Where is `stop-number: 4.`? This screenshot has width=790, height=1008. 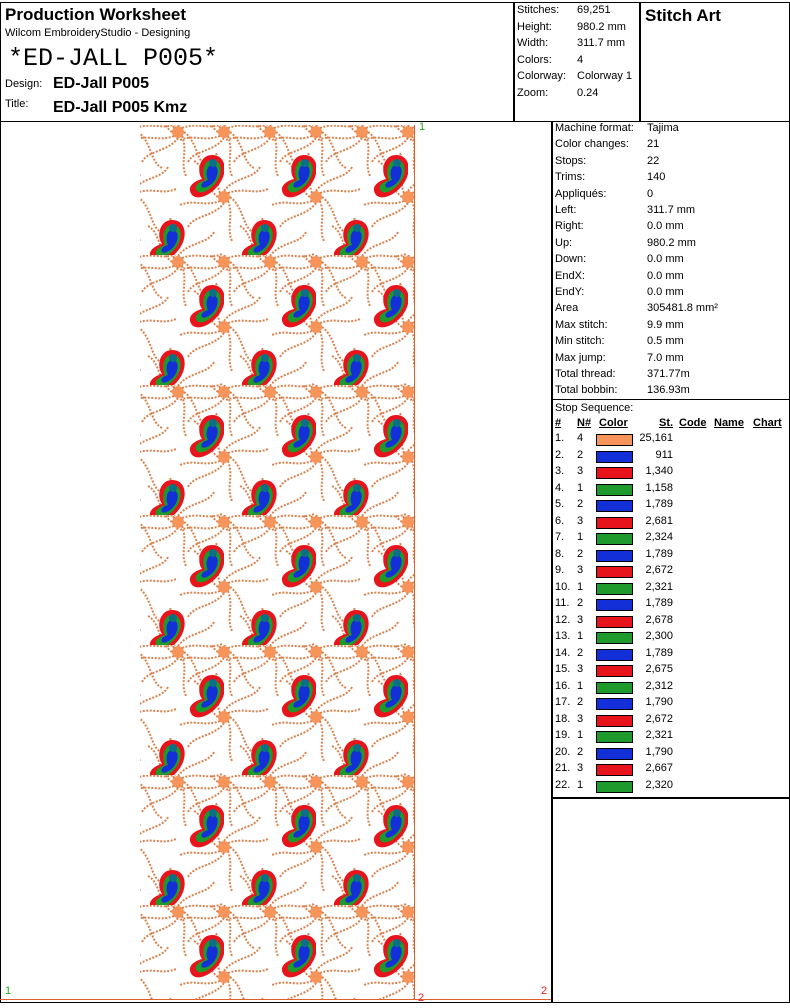
stop-number: 4. is located at coordinates (560, 487).